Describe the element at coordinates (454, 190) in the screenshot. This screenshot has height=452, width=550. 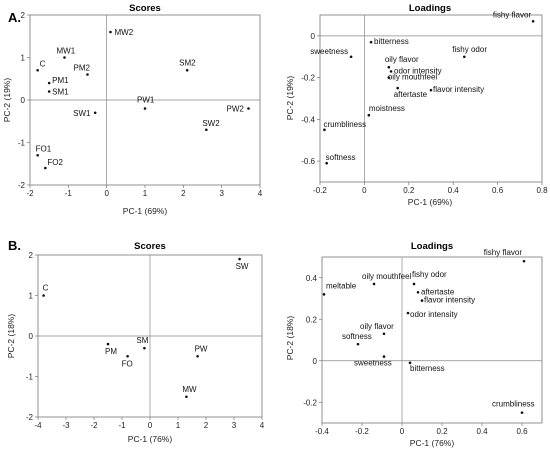
I see `x-tick-label: 0.4` at that location.